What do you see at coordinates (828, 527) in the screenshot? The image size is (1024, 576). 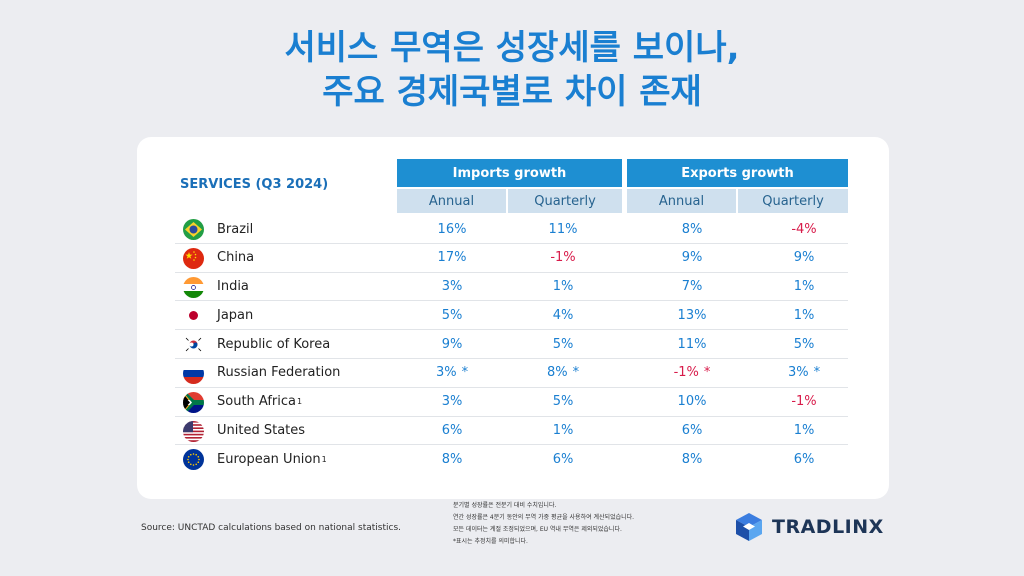 I see `logo-text: TRADLINX` at bounding box center [828, 527].